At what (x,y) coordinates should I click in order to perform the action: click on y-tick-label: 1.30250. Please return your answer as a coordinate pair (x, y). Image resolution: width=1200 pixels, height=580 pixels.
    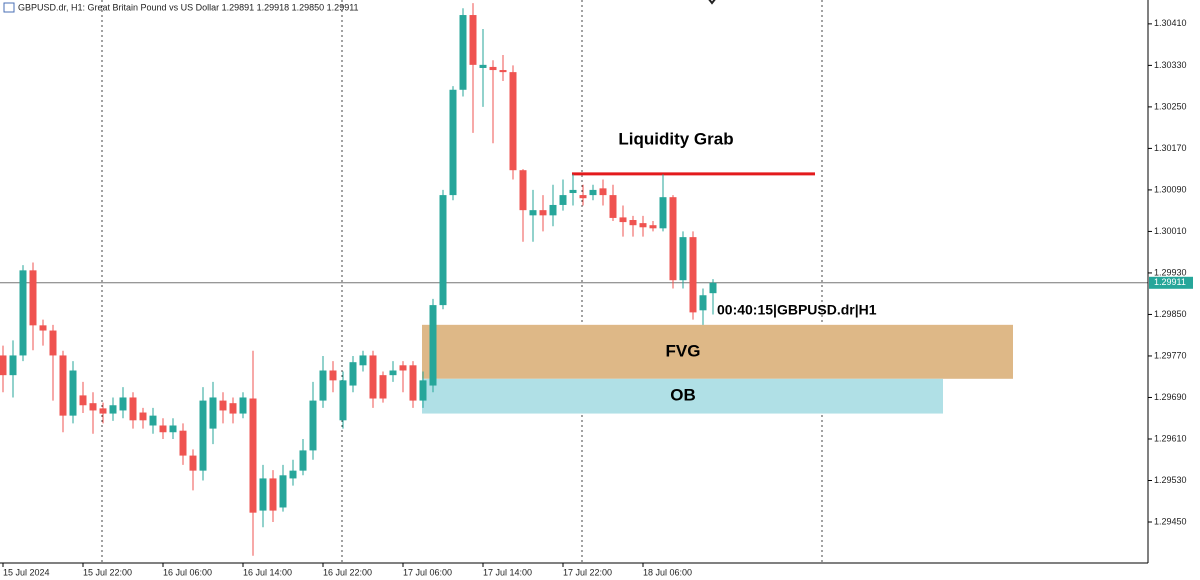
    Looking at the image, I should click on (1170, 106).